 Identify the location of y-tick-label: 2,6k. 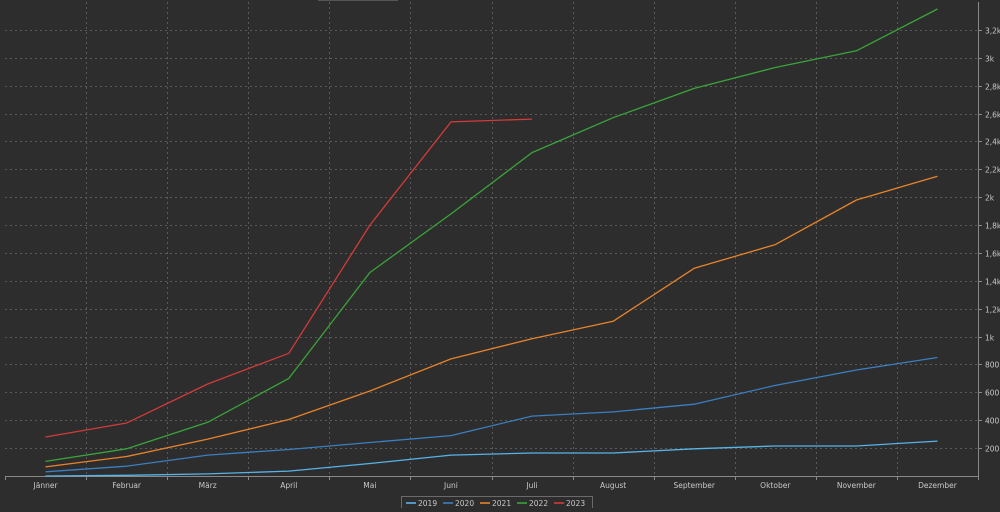
(992, 115).